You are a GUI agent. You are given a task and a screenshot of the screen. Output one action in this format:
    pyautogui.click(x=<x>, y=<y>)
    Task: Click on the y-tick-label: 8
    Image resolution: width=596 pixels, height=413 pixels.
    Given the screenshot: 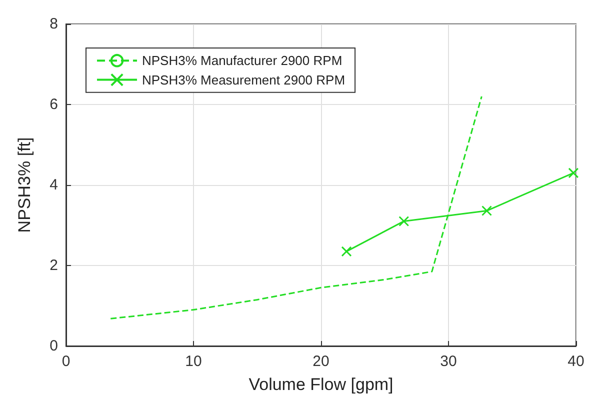 What is the action you would take?
    pyautogui.click(x=54, y=24)
    